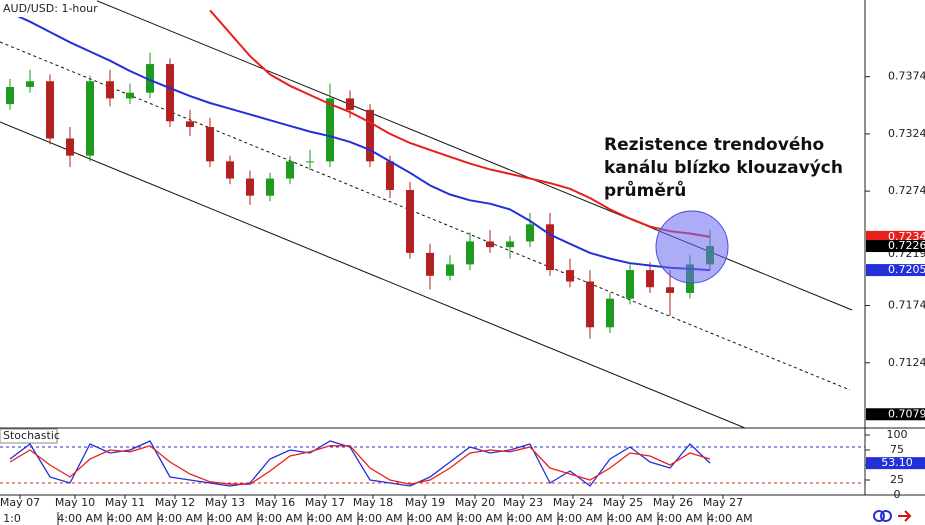 Image resolution: width=925 pixels, height=525 pixels. What do you see at coordinates (723, 502) in the screenshot?
I see `x-tick-label: May 27` at bounding box center [723, 502].